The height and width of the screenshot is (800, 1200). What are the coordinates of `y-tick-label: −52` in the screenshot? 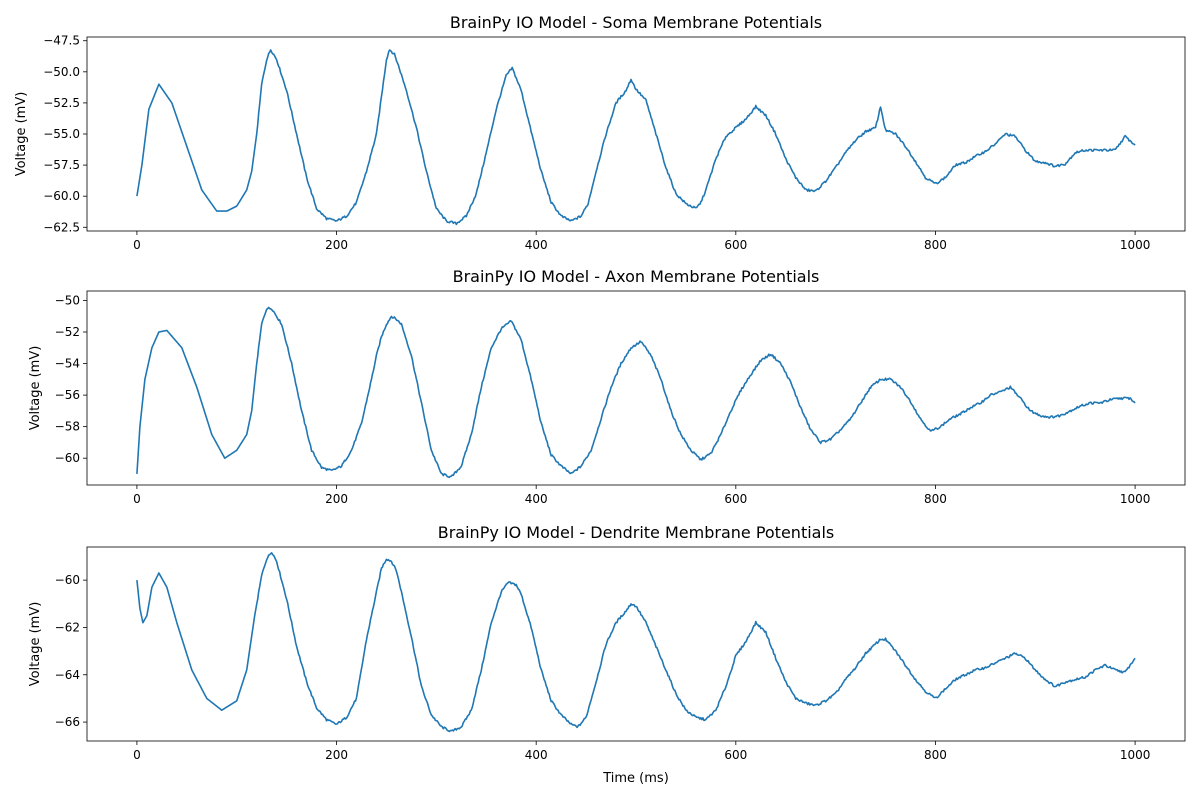 It's located at (67, 332).